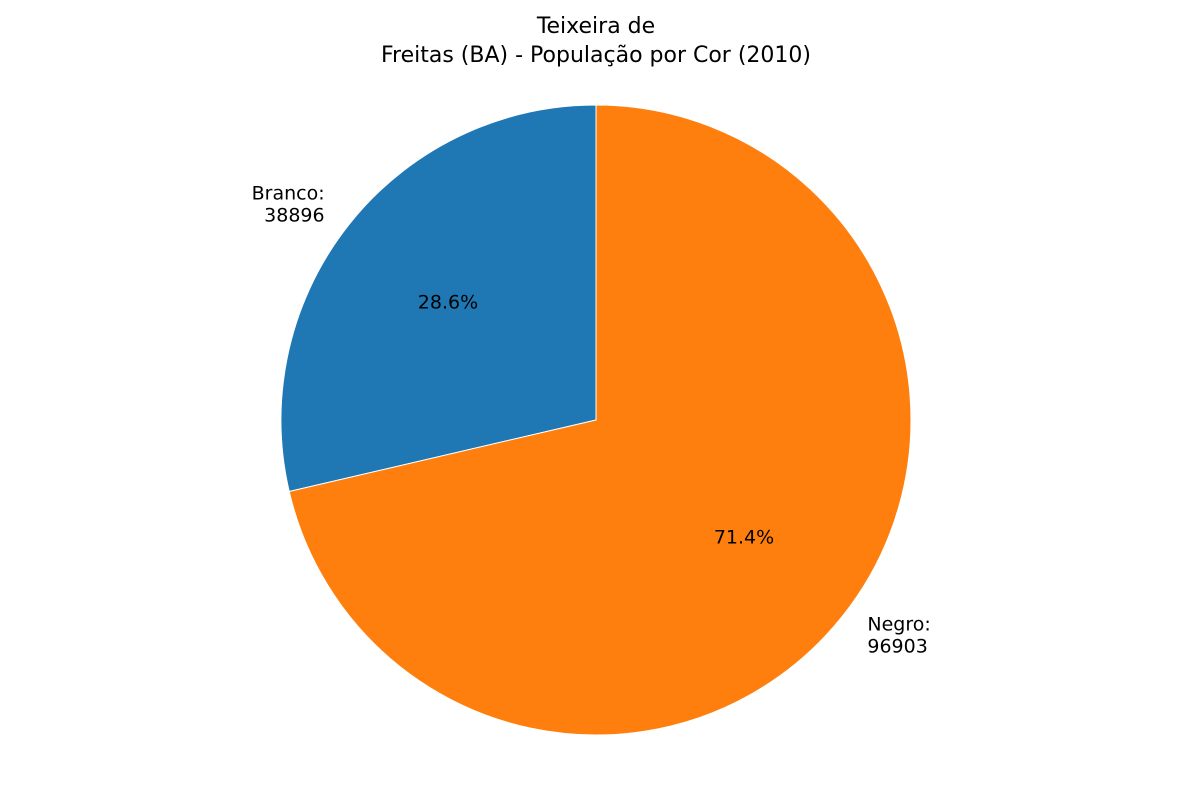 The height and width of the screenshot is (786, 1192). I want to click on pie-category-label-line: Negro:, so click(898, 624).